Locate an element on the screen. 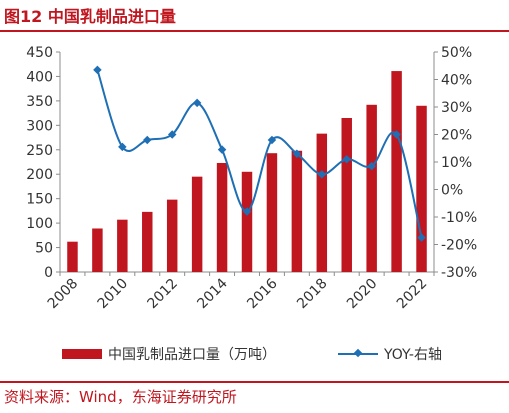  x-tick-label: 2014 is located at coordinates (212, 293).